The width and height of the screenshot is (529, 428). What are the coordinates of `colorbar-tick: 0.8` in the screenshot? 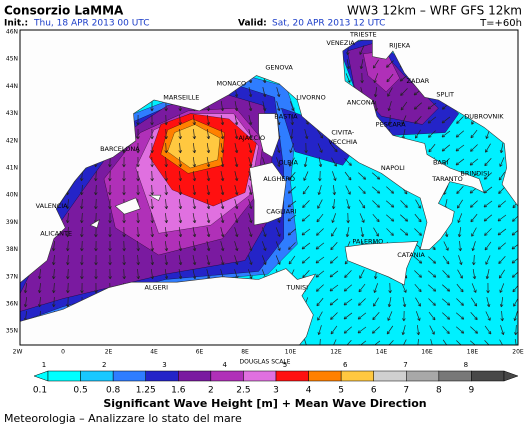 It's located at (113, 391).